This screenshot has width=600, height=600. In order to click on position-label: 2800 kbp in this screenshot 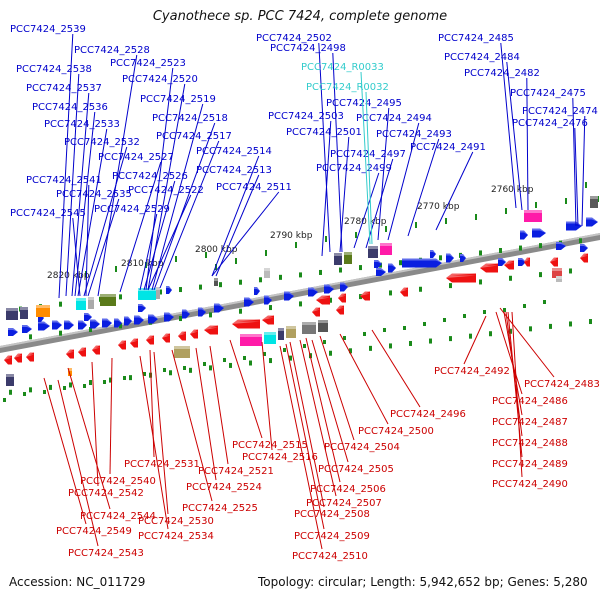, I will do `click(216, 250)`.